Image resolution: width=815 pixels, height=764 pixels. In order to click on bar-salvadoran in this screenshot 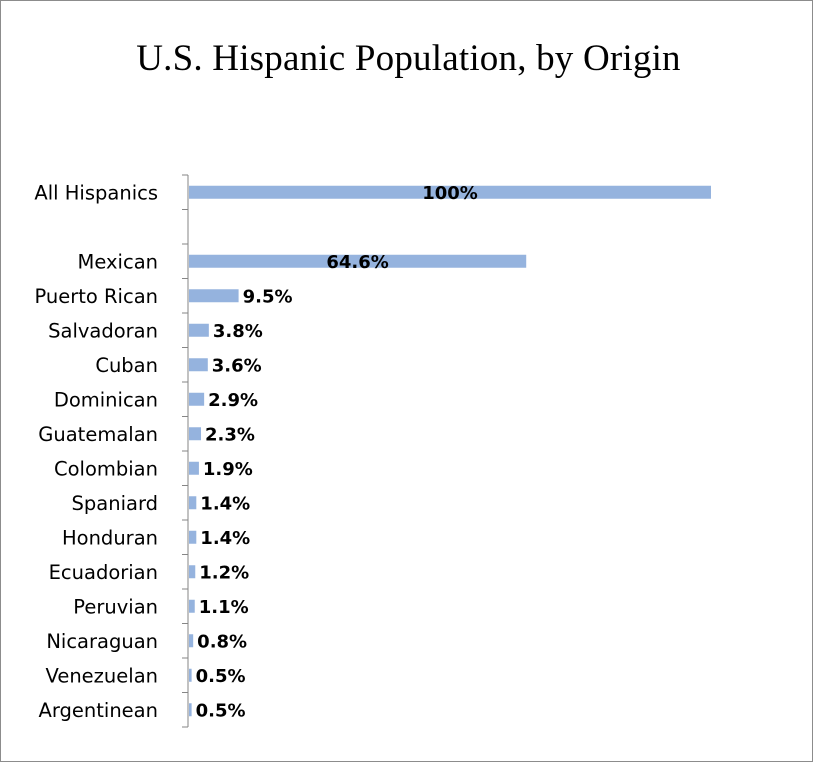, I will do `click(199, 330)`.